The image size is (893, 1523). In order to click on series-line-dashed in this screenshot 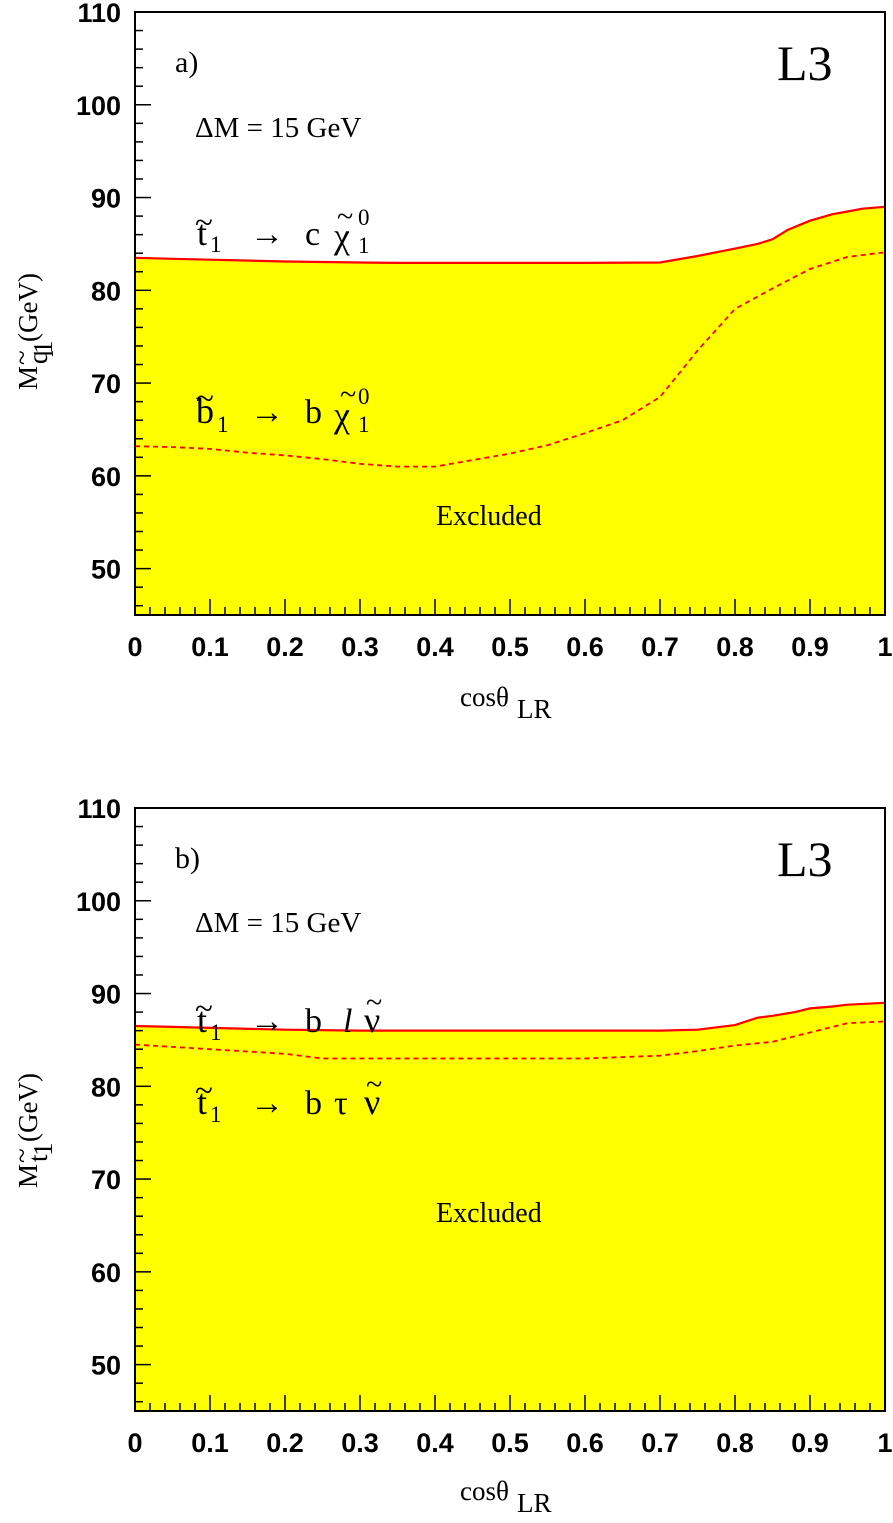, I will do `click(510, 1040)`.